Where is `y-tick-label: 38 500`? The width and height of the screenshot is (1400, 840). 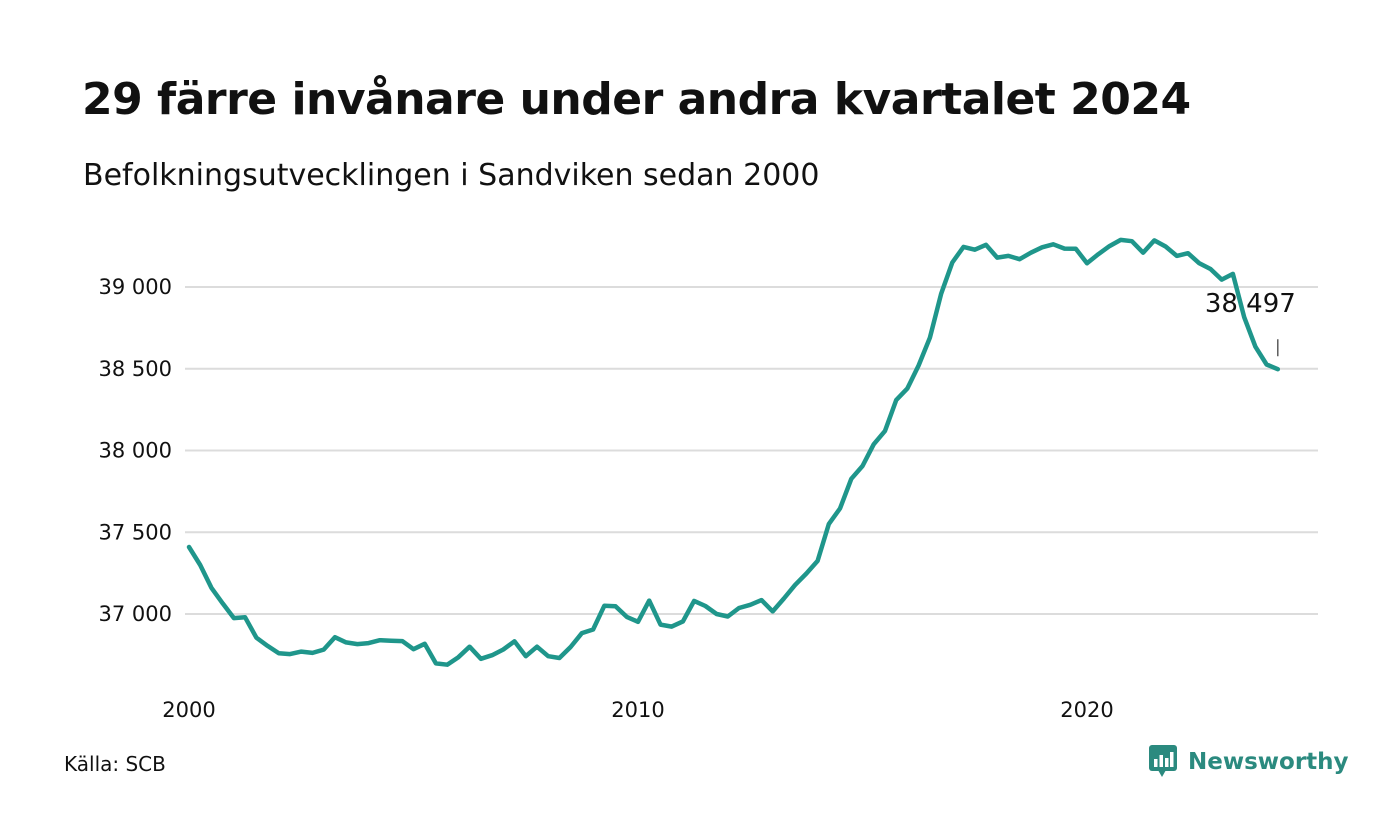
y-tick-label: 38 500 is located at coordinates (135, 369).